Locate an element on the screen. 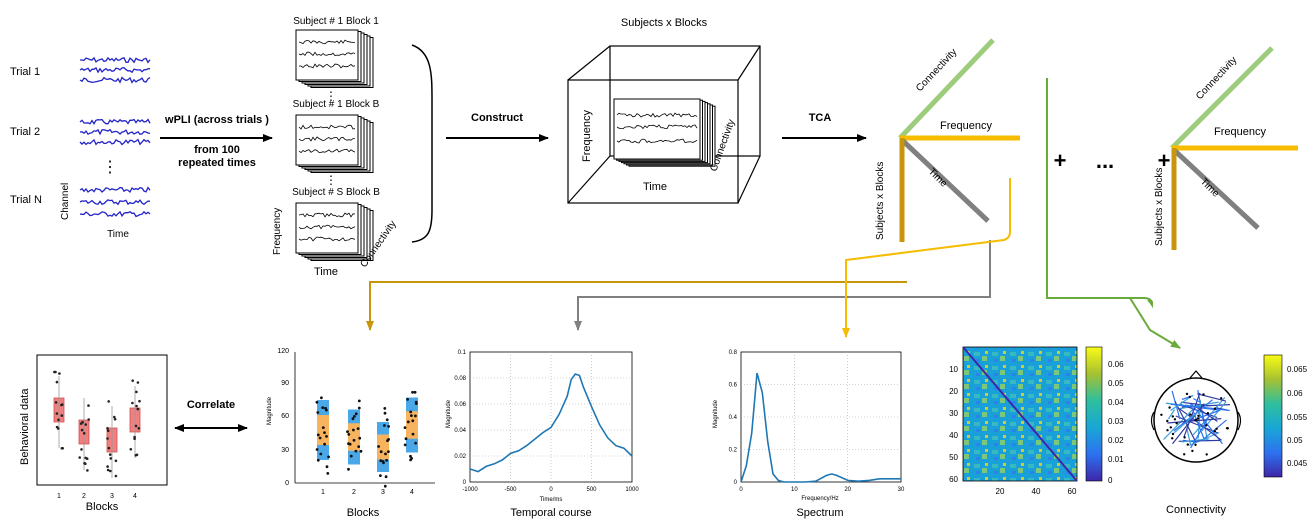 The image size is (1314, 523). spectrum-ytick: 0.2 is located at coordinates (733, 451).